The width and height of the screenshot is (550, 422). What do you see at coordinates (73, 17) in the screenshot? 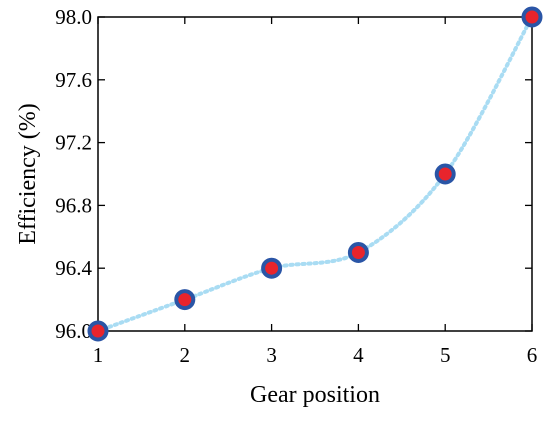
I see `y-tick-label: 98.0` at bounding box center [73, 17].